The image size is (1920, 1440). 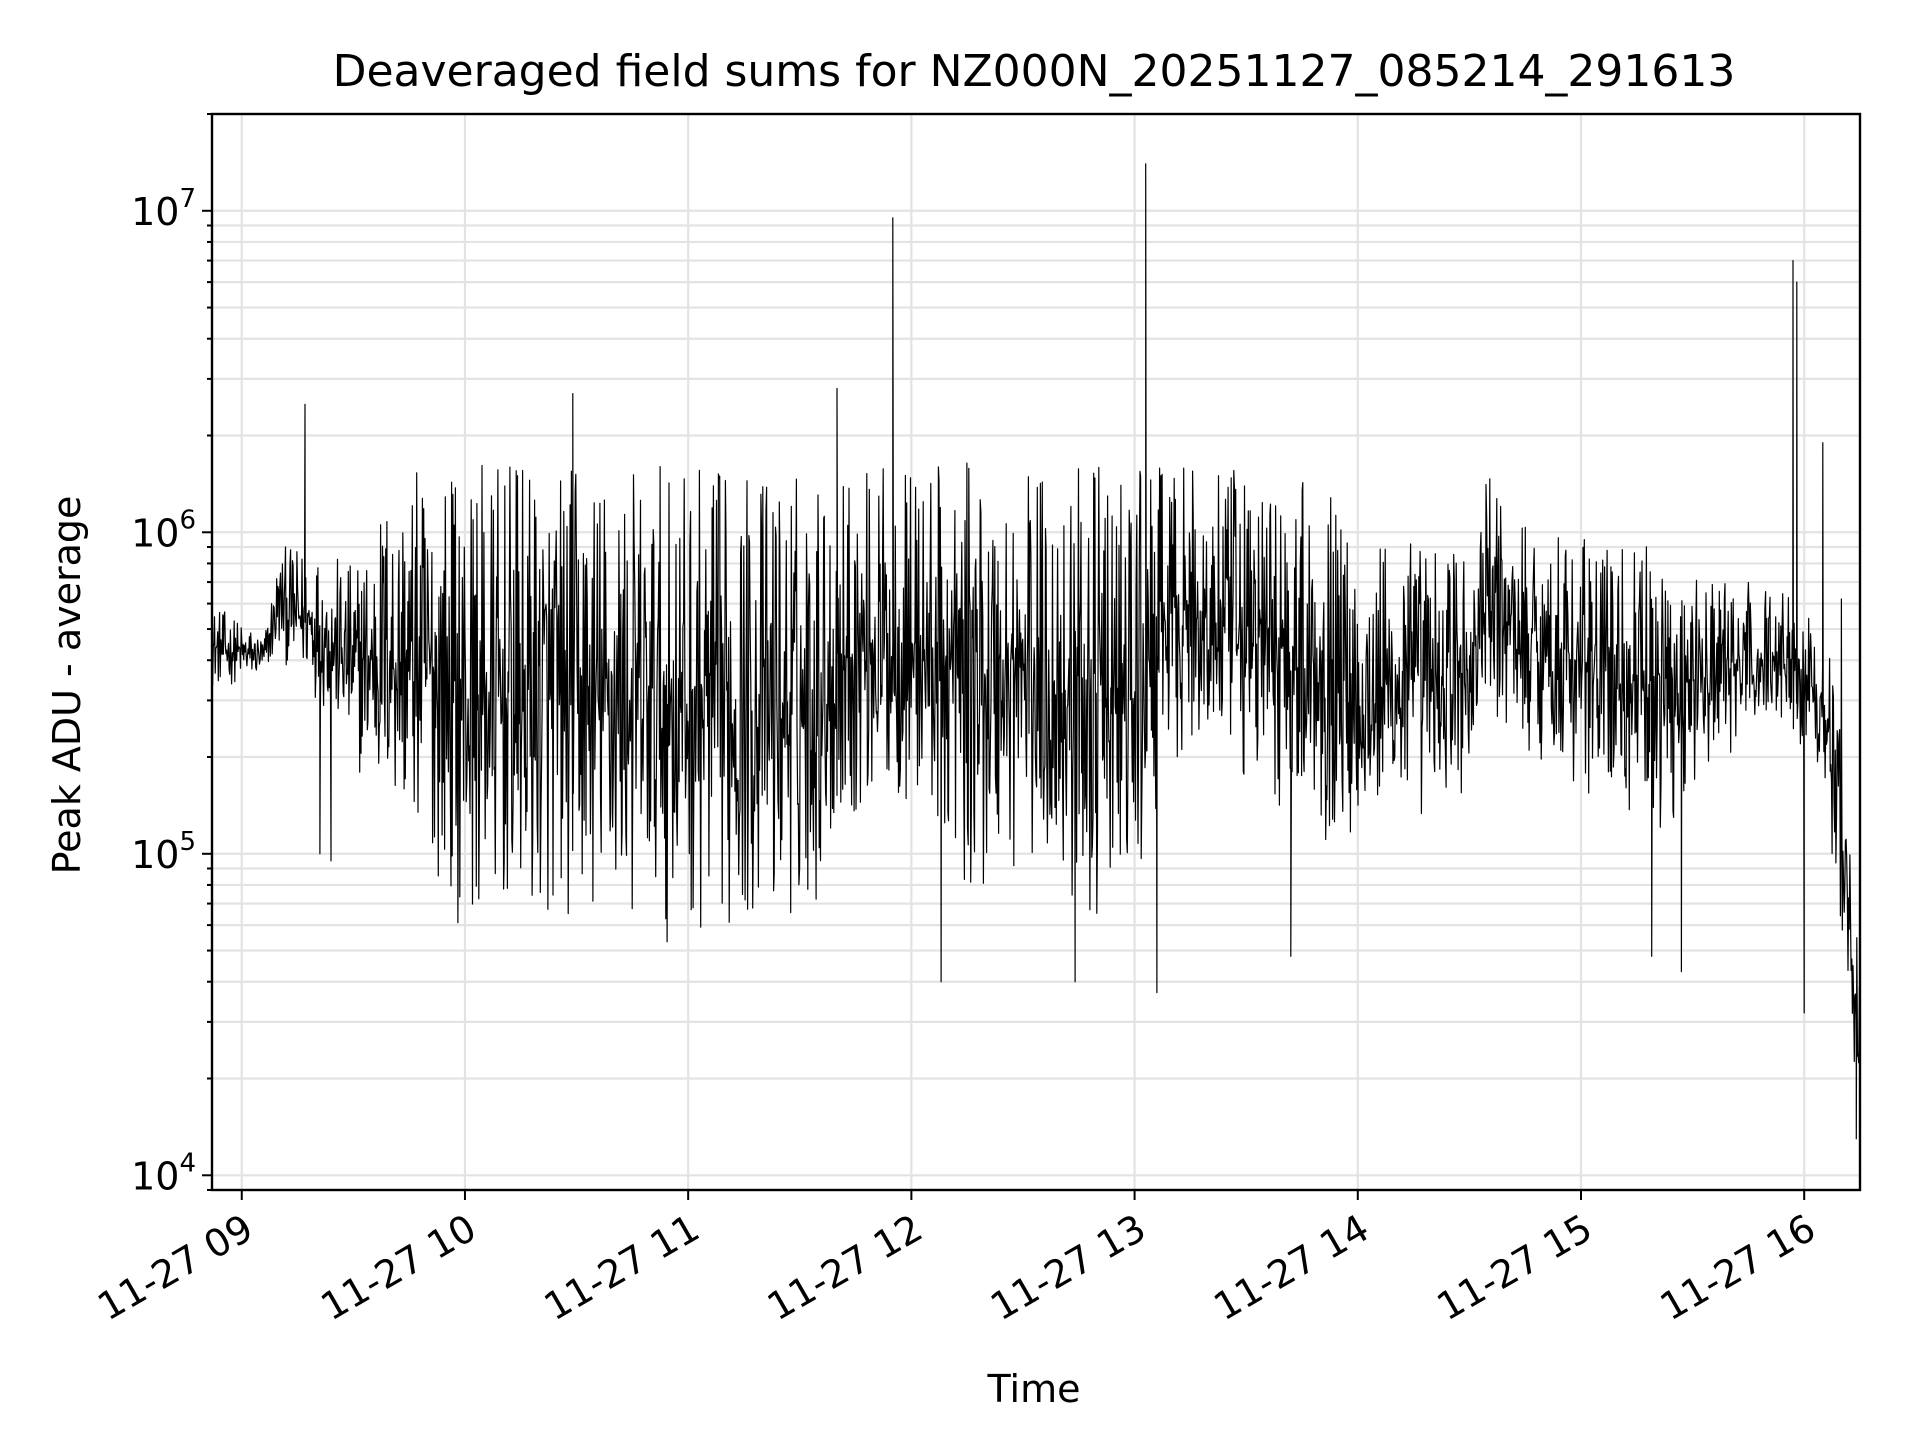 I want to click on y-tick-label: 10⁵, so click(x=163, y=852).